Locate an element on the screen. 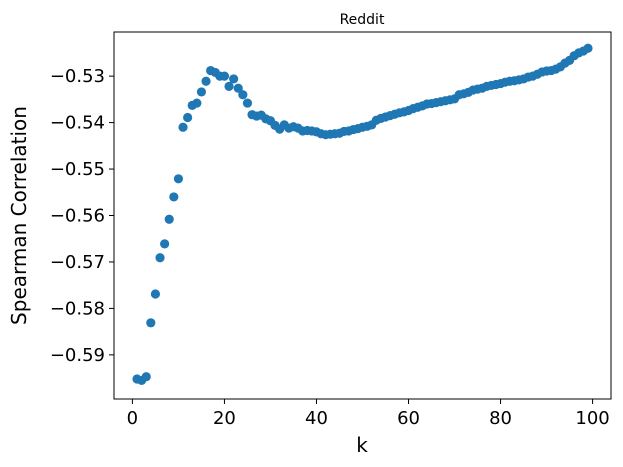 The image size is (623, 467). x-tick-label: 60 is located at coordinates (408, 418).